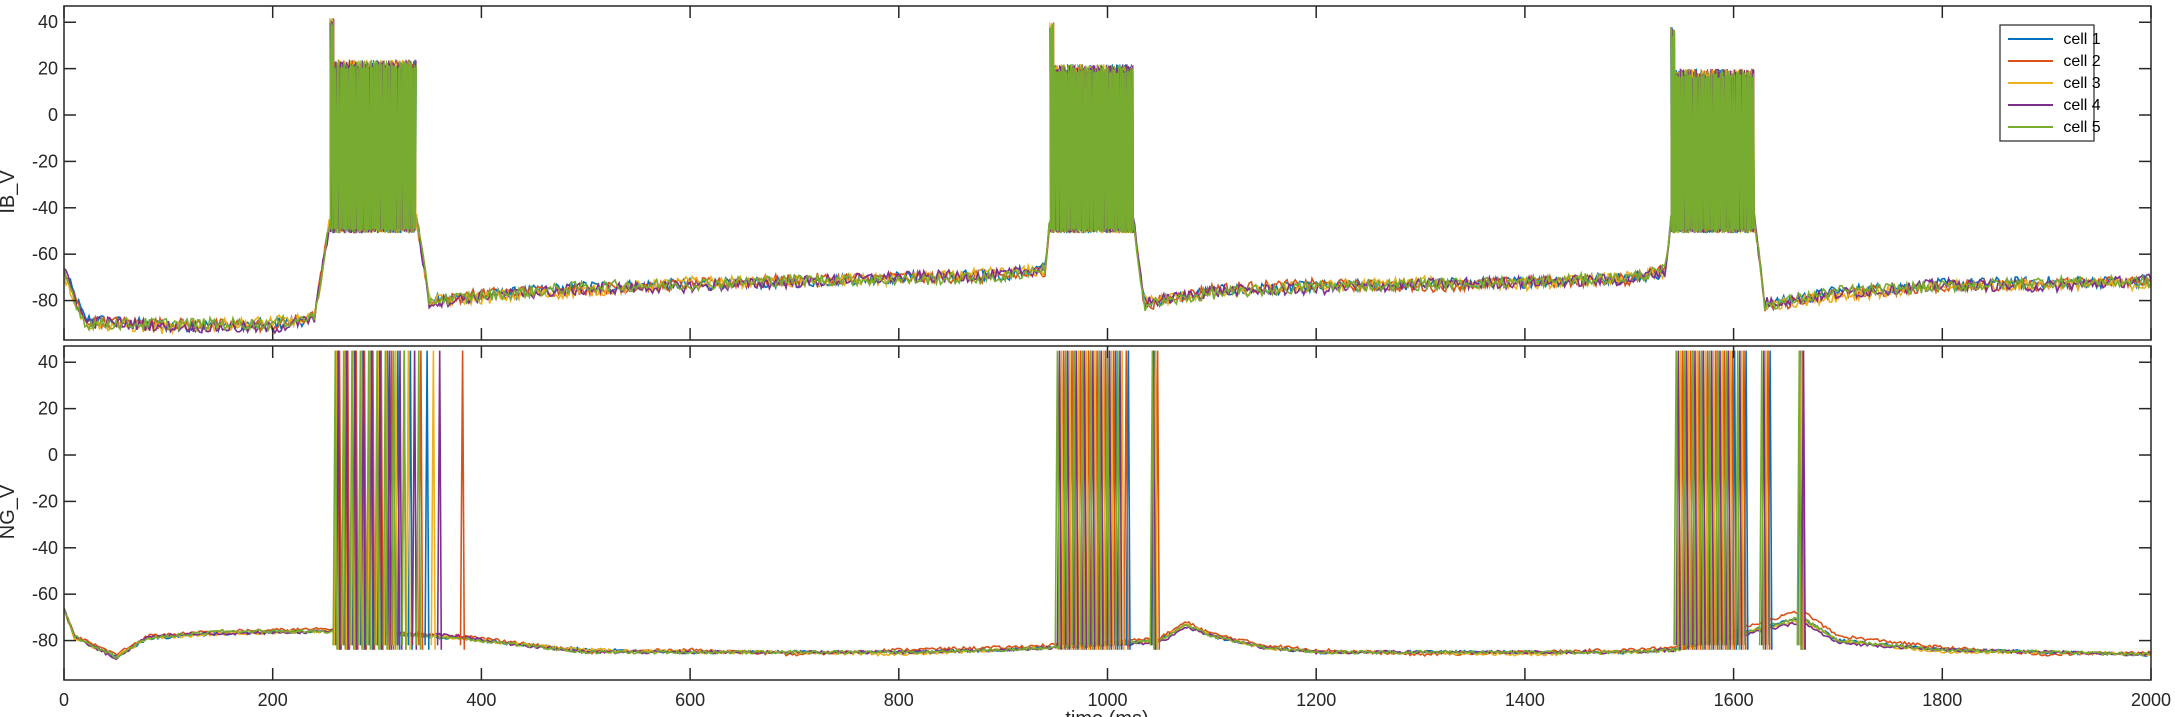  What do you see at coordinates (2081, 105) in the screenshot?
I see `legend-entry: cell 4` at bounding box center [2081, 105].